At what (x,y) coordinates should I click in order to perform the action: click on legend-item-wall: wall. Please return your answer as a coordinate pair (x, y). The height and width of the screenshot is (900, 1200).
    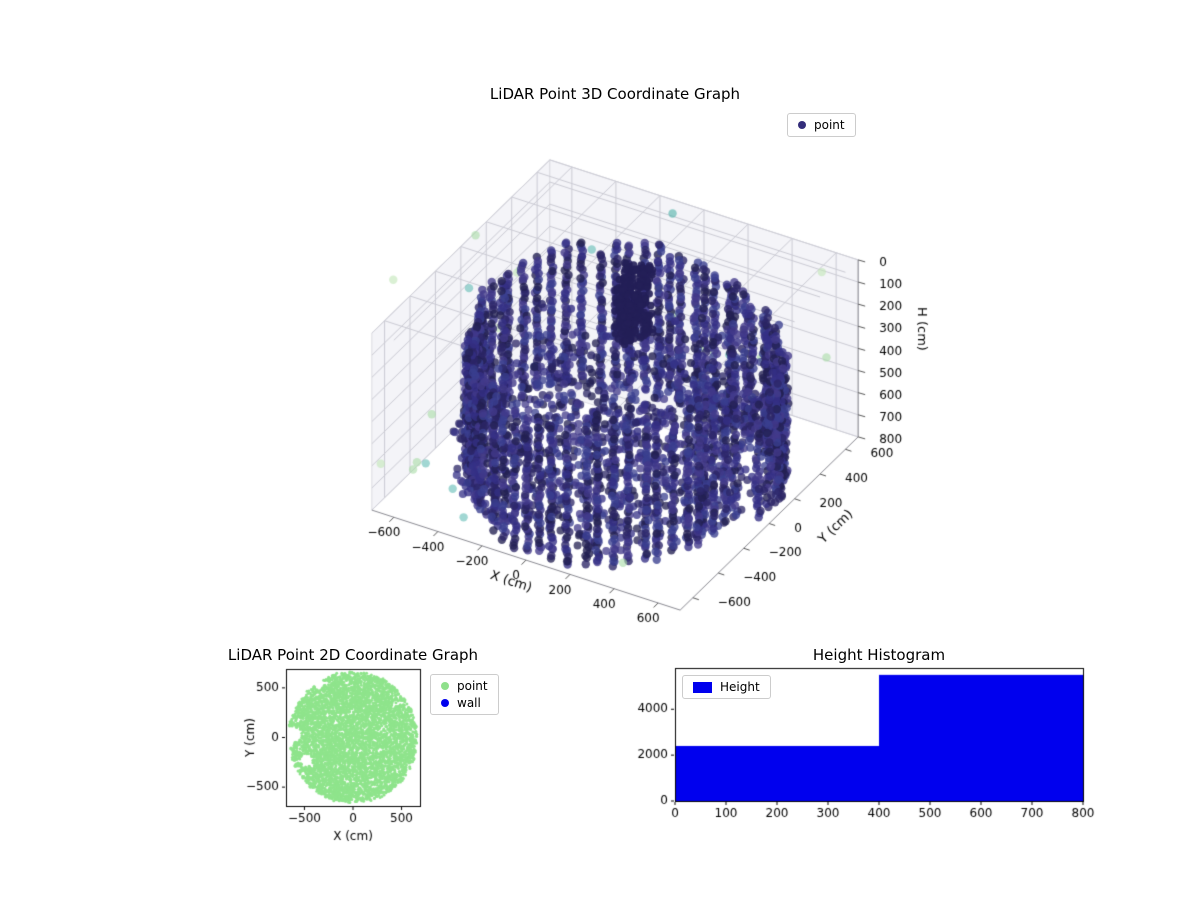
    Looking at the image, I should click on (464, 703).